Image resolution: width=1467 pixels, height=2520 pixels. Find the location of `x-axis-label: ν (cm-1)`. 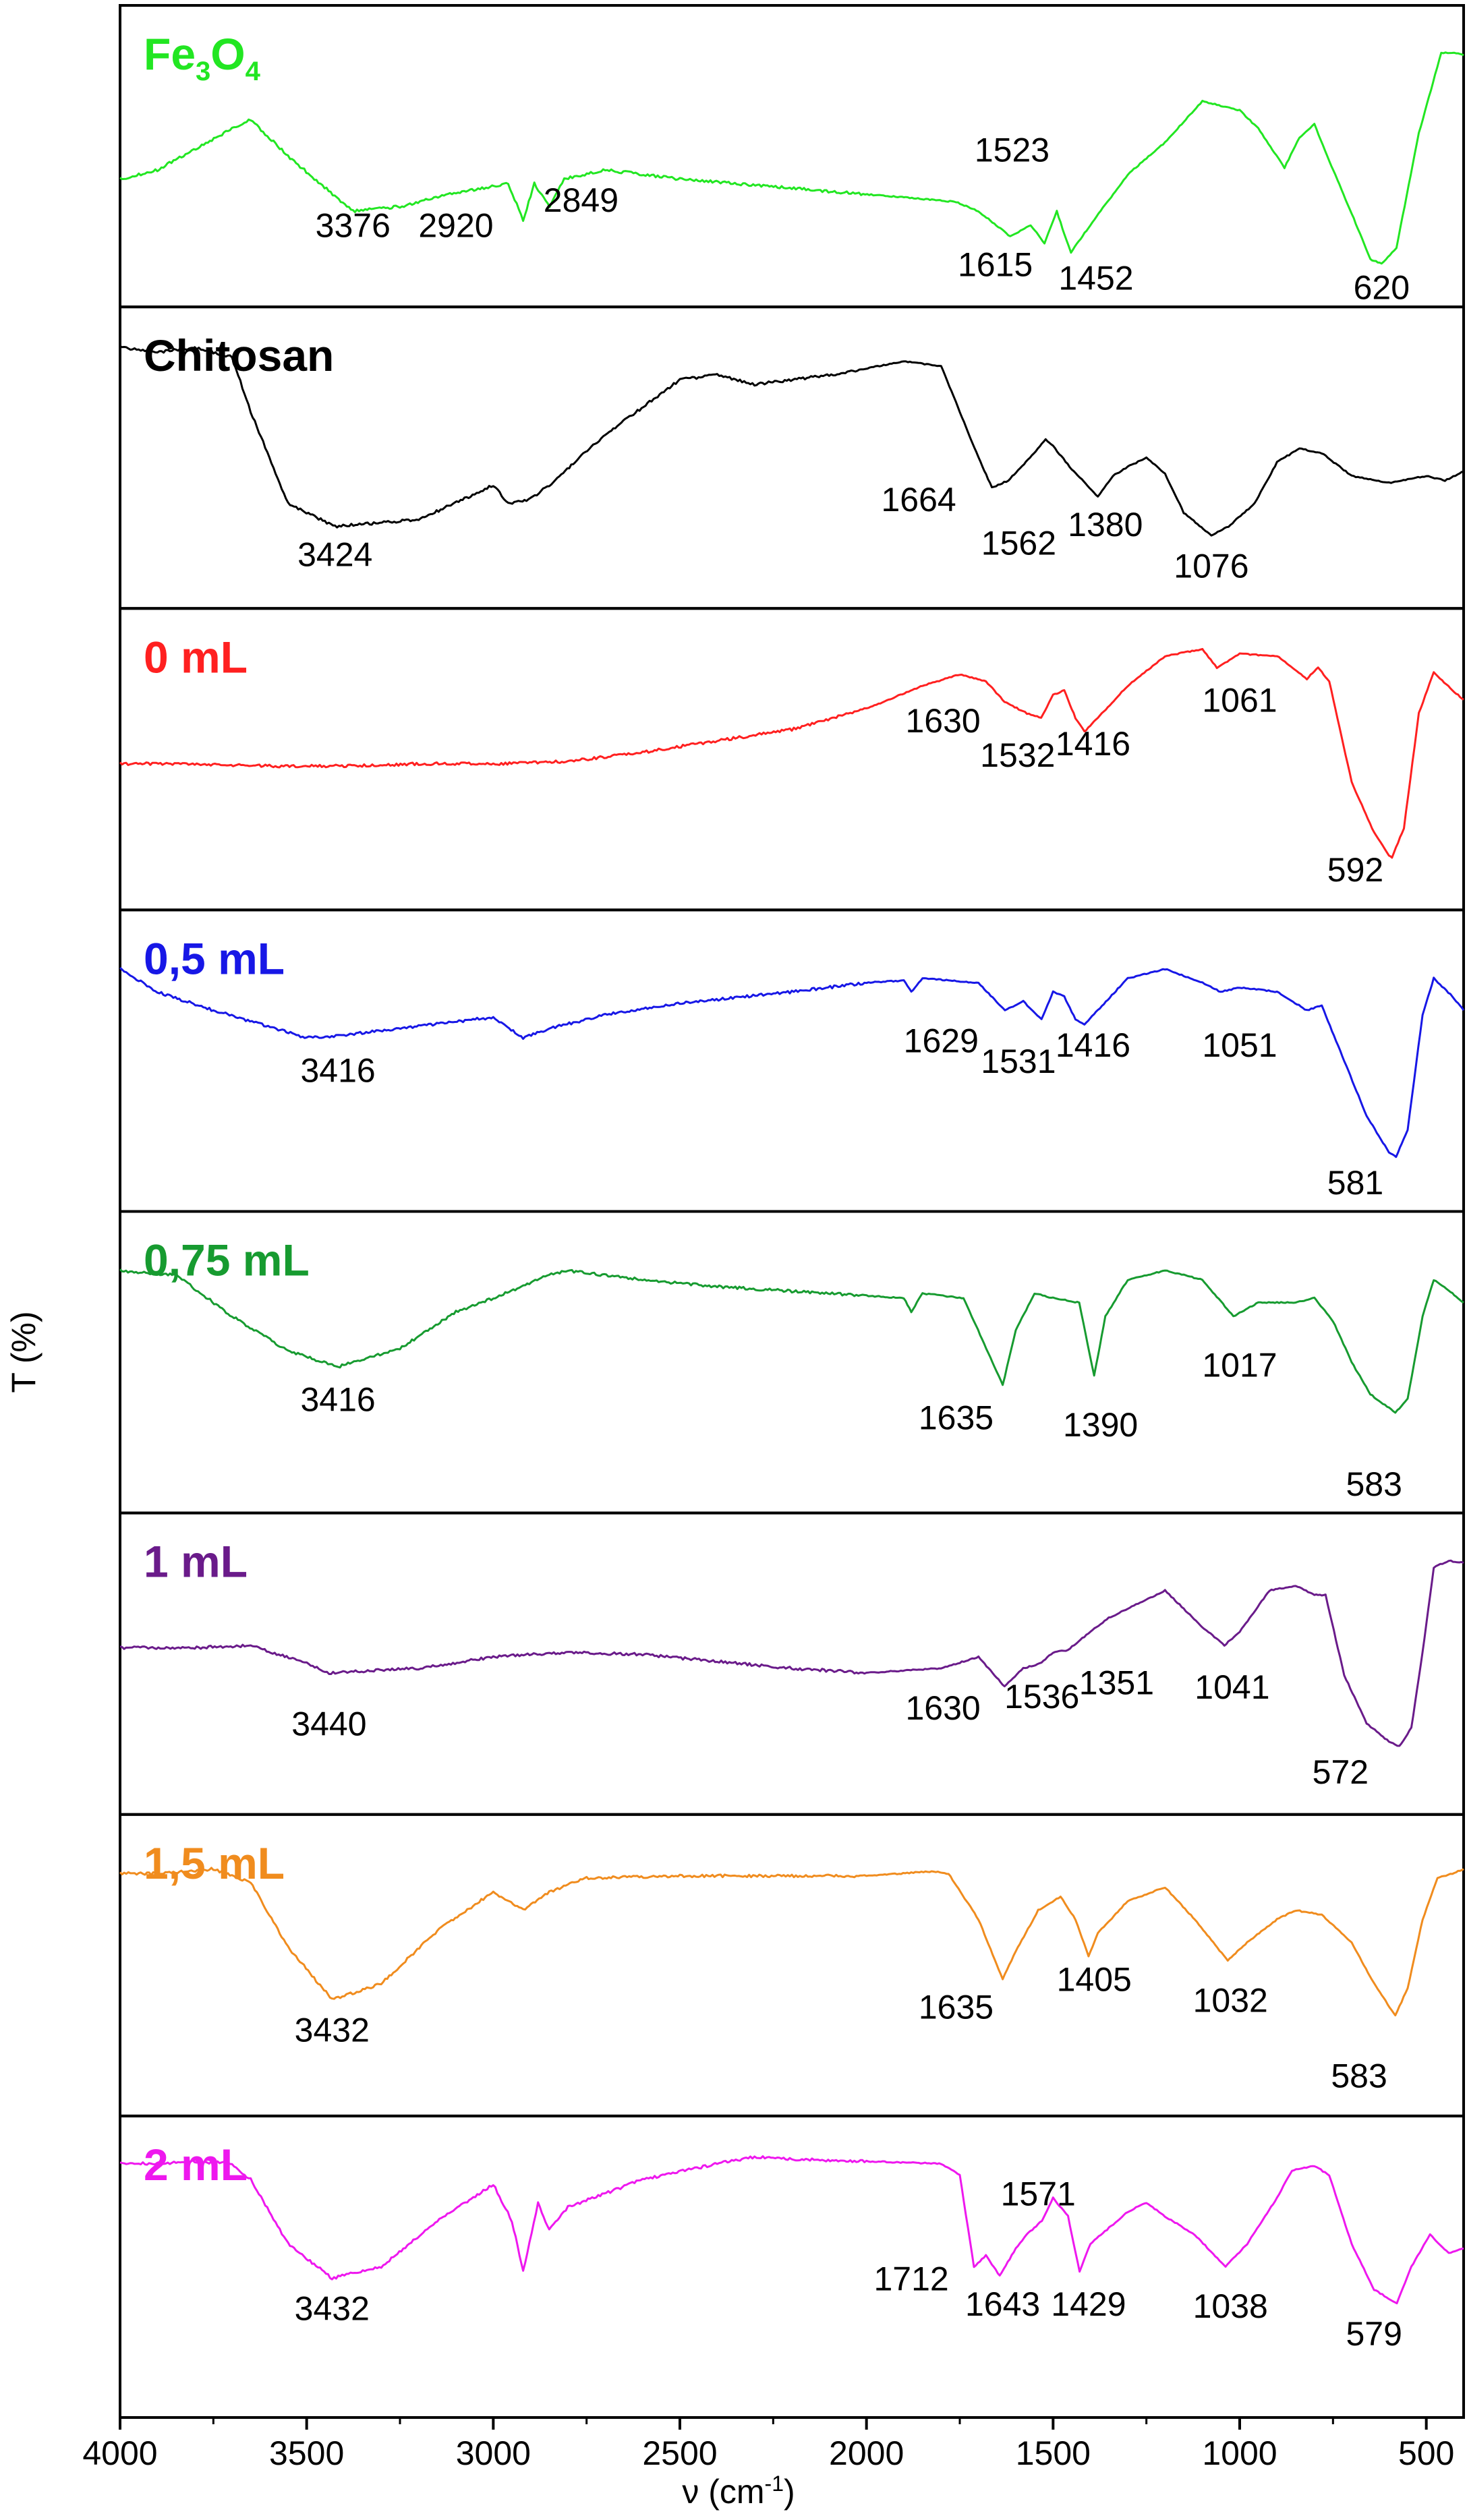

x-axis-label: ν (cm-1) is located at coordinates (738, 2491).